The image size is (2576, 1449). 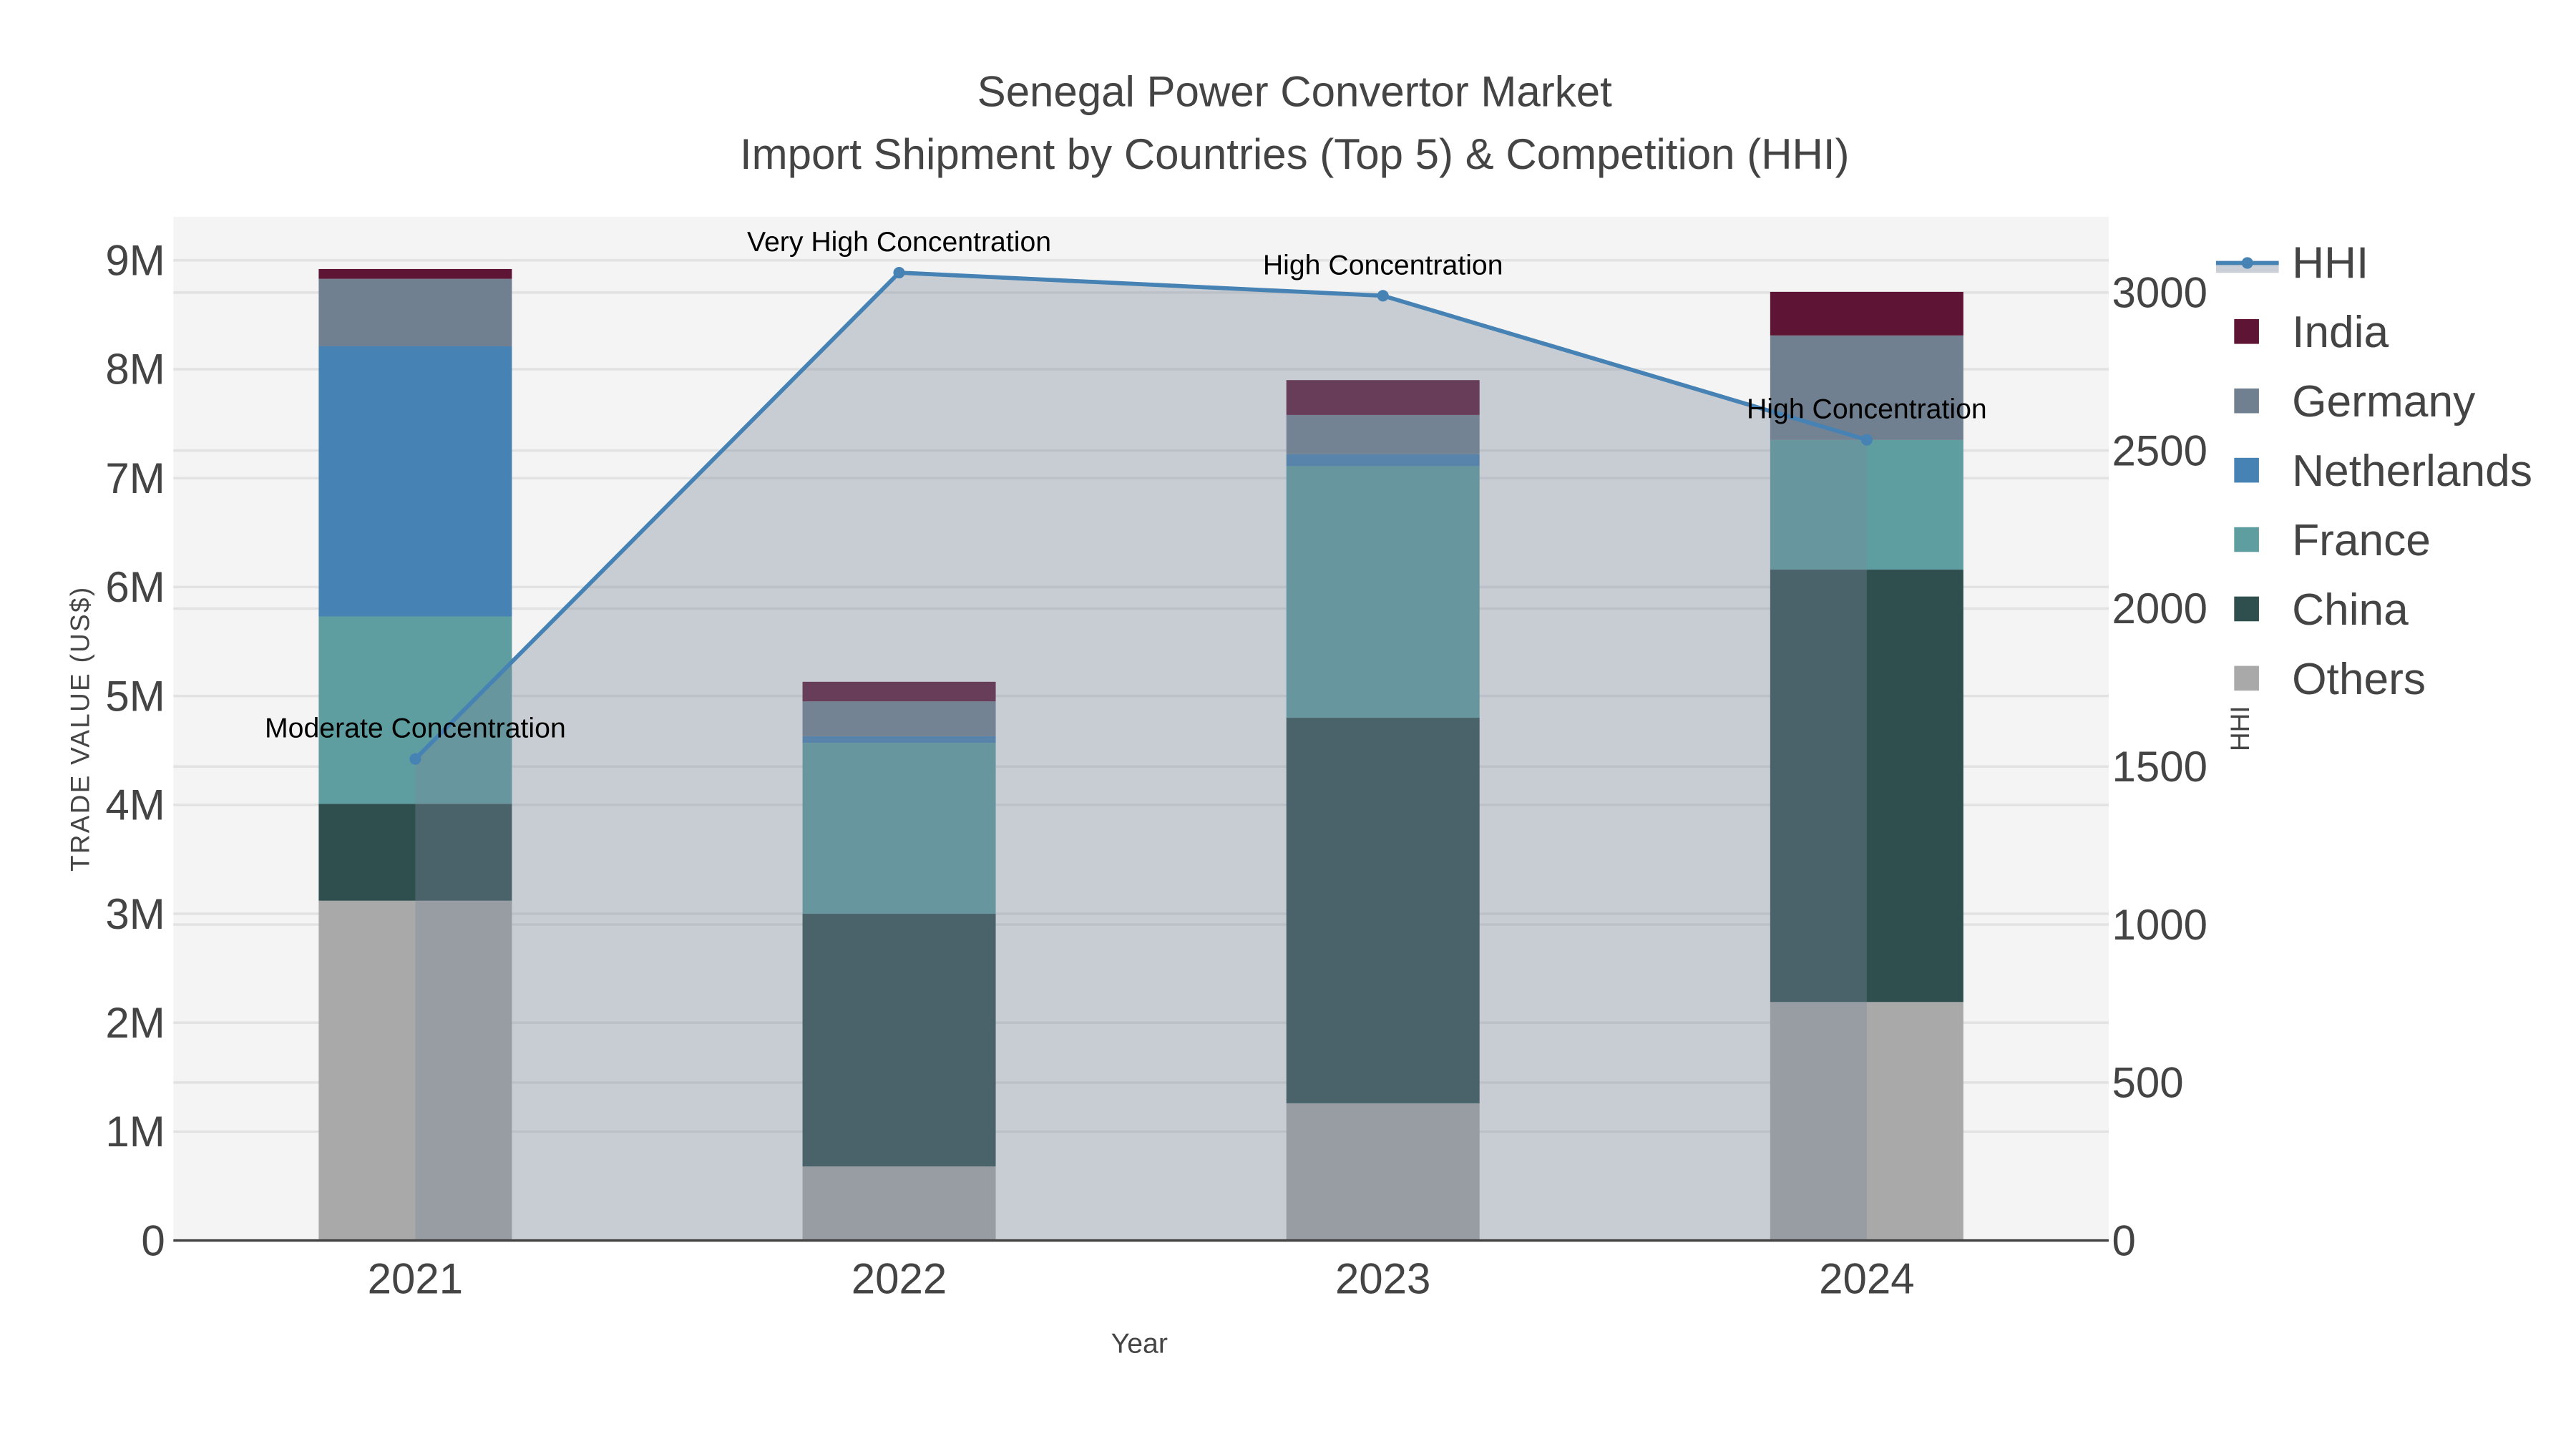 What do you see at coordinates (135, 587) in the screenshot?
I see `y-tick-label: 6M` at bounding box center [135, 587].